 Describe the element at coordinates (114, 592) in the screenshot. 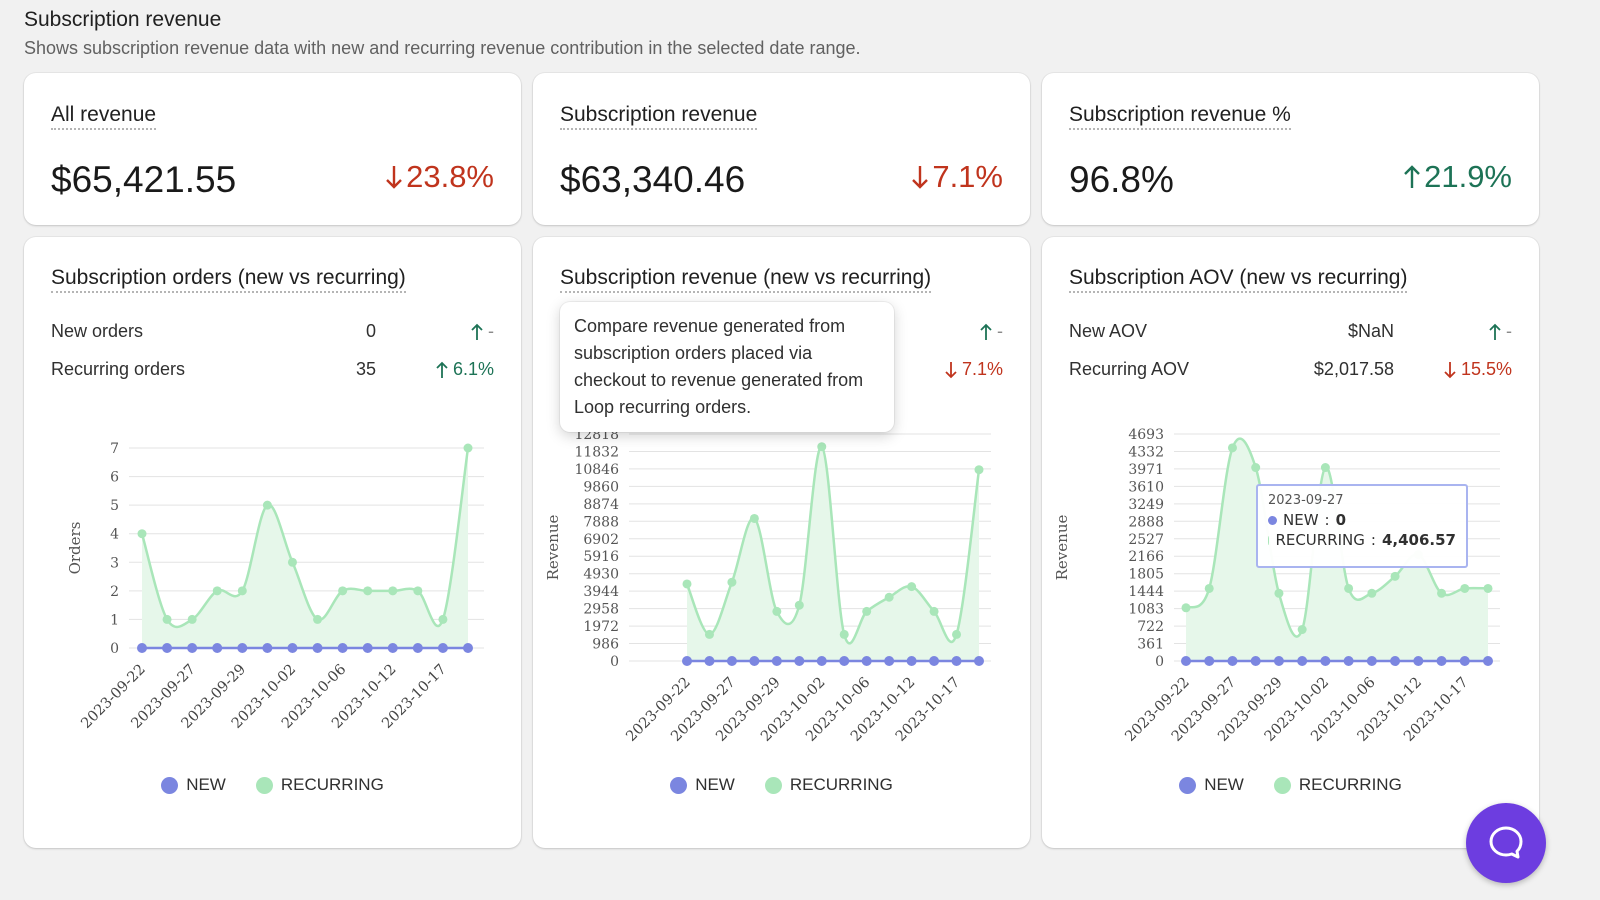

I see `y-tick-label: 2` at that location.